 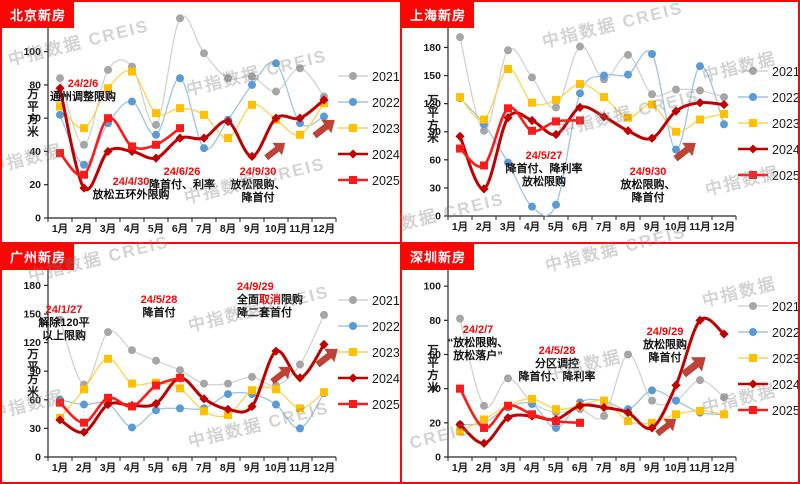 I want to click on annotation-text: 放松五环外限购, so click(x=131, y=195).